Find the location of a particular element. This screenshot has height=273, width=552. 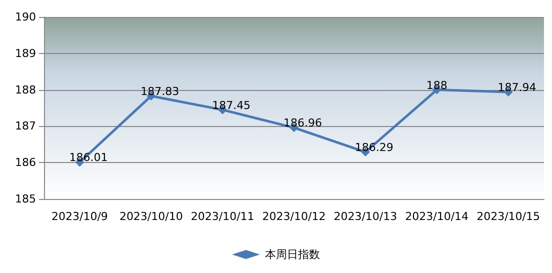

x-tick-label: 2023/10/14 is located at coordinates (437, 216).